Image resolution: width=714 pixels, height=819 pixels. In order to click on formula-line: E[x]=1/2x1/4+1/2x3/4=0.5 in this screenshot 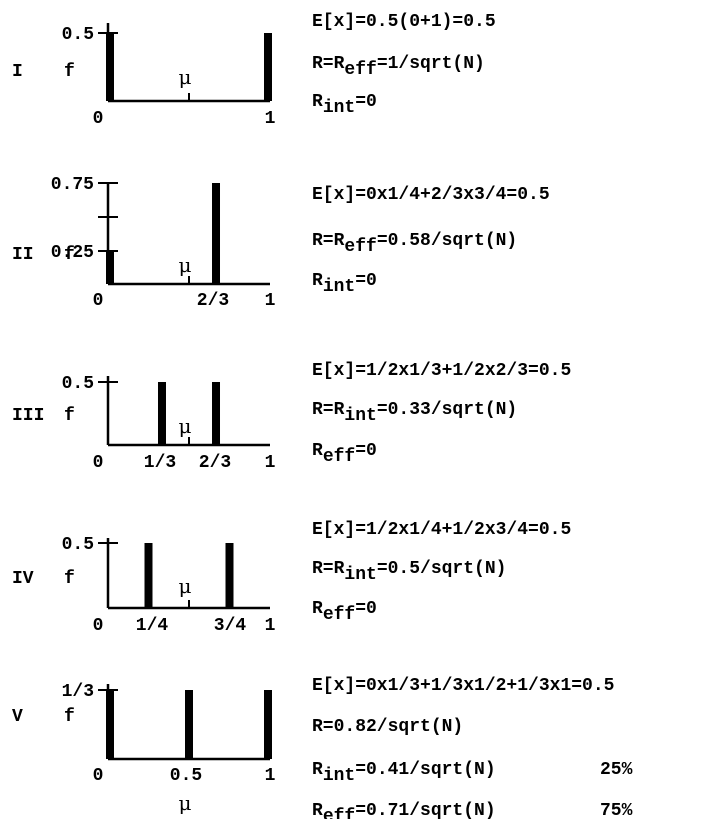, I will do `click(441, 530)`.